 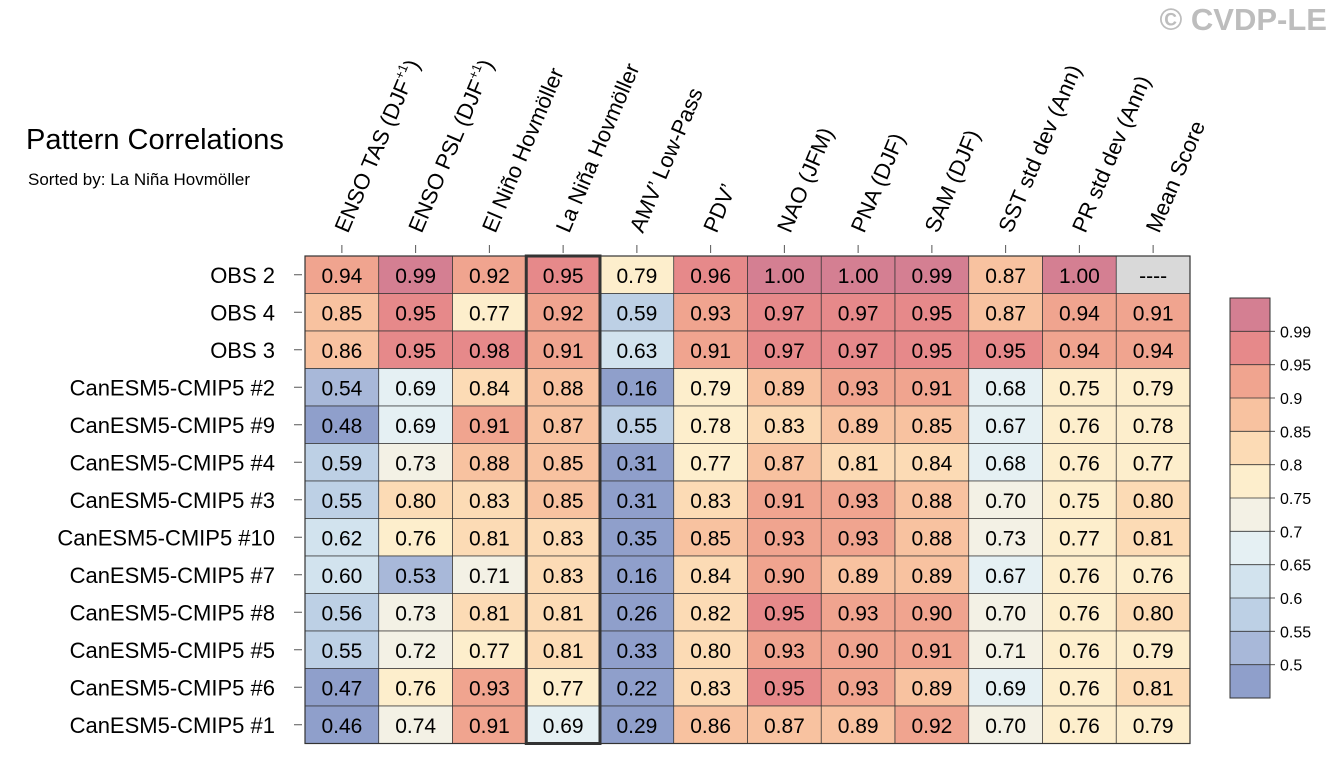 I want to click on cell-value-label: 0.94, so click(x=341, y=276).